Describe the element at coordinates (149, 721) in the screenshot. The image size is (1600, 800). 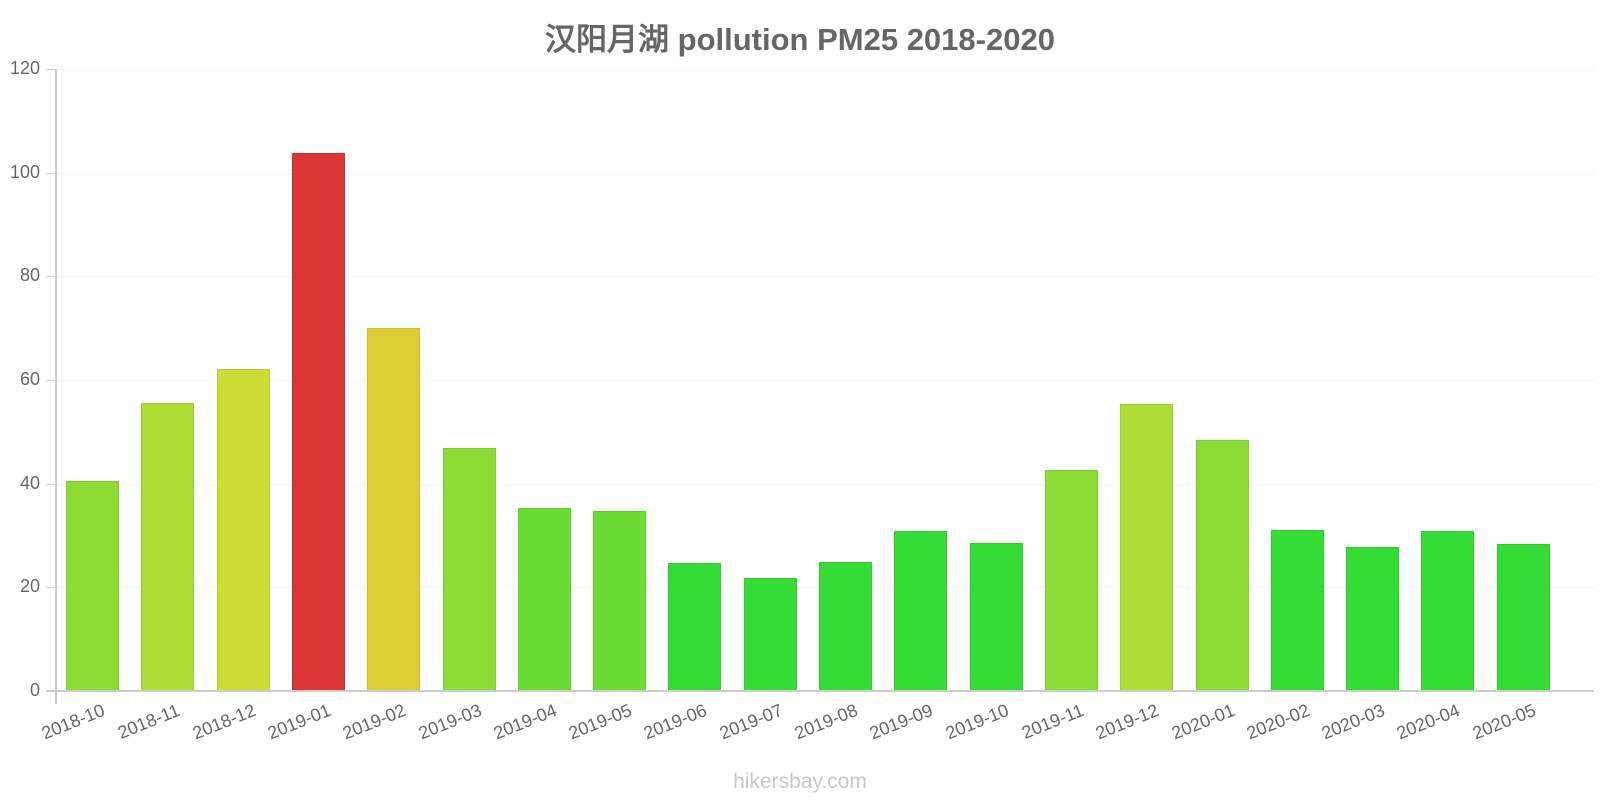
I see `x-tick-label: 2018-11` at that location.